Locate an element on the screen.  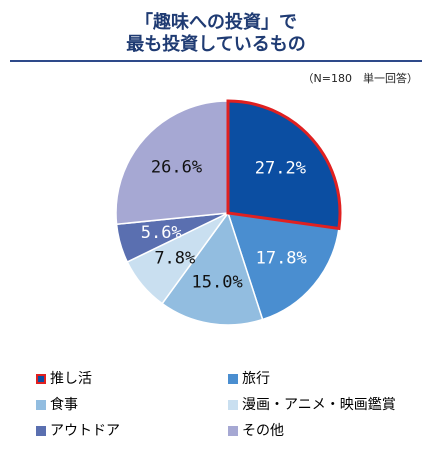
sample-note: （N=180 単一回答） is located at coordinates (360, 78).